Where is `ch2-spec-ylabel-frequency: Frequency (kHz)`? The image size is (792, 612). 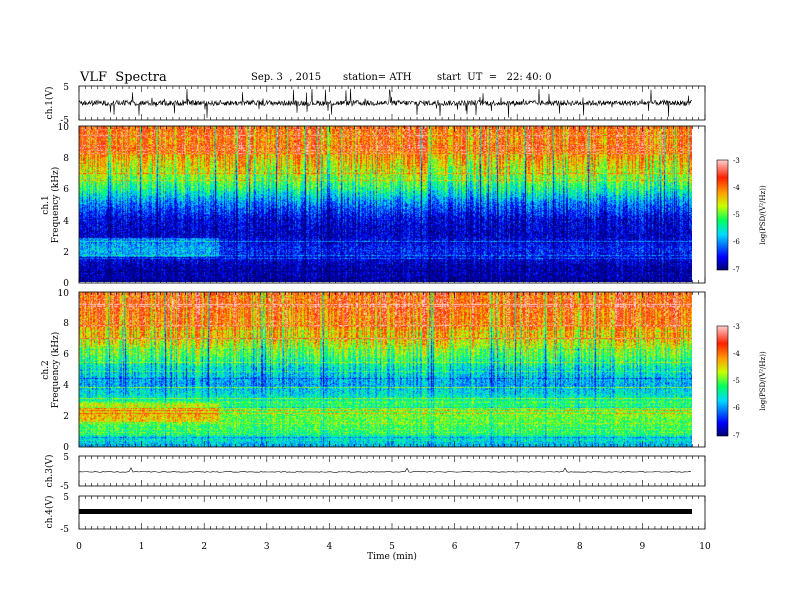
ch2-spec-ylabel-frequency: Frequency (kHz) is located at coordinates (55, 370).